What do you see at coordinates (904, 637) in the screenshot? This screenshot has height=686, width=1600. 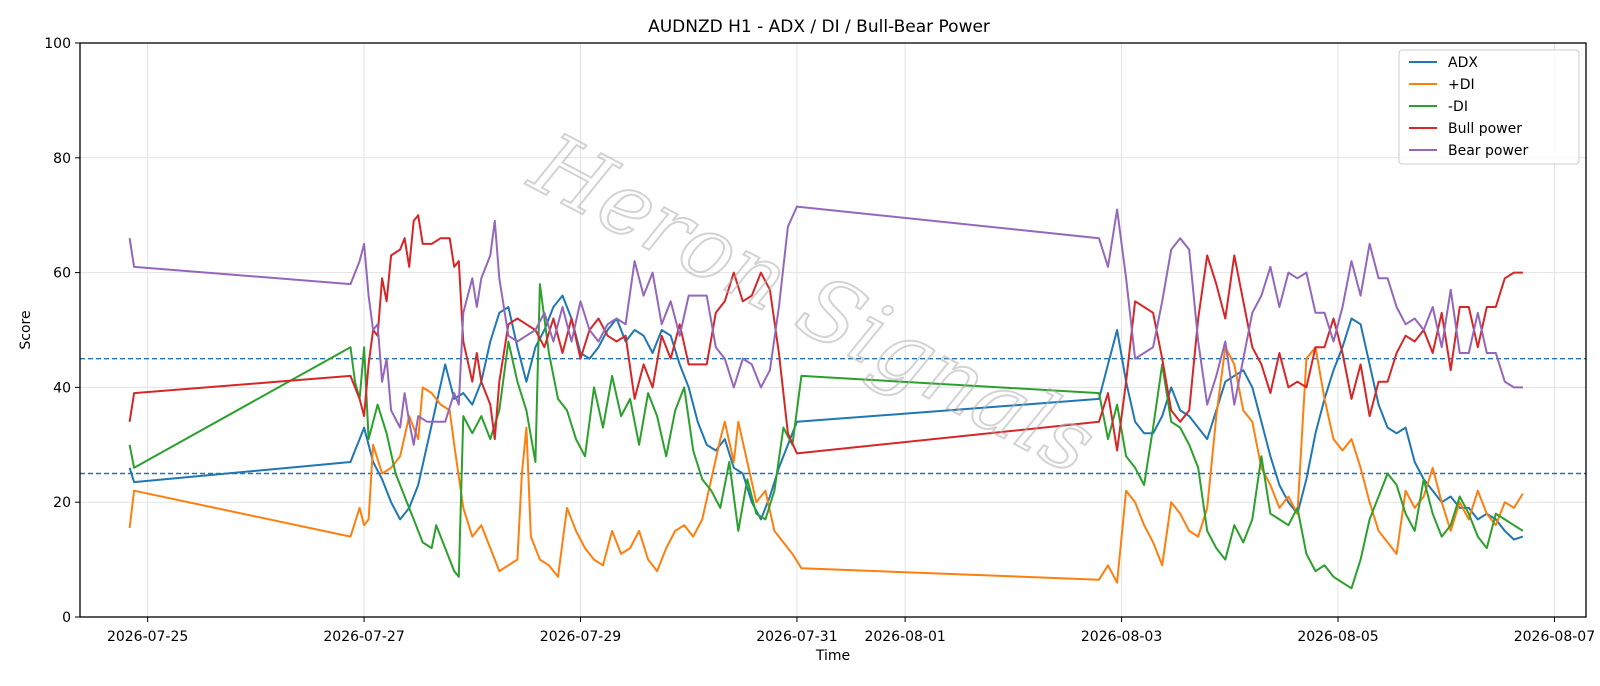 I see `x-tick-label: 2026-08-01` at bounding box center [904, 637].